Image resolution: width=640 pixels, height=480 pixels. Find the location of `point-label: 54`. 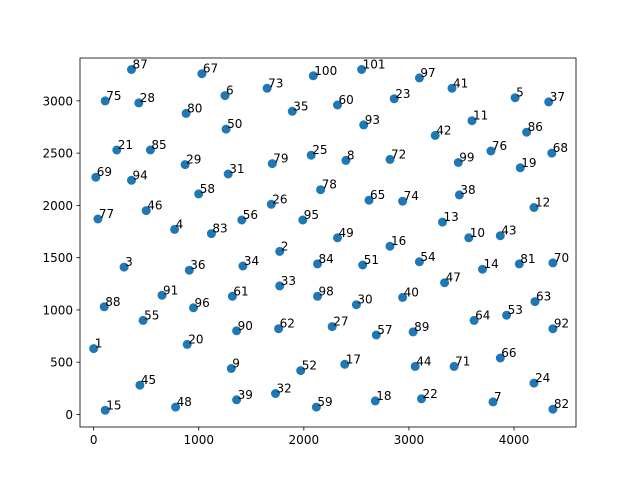

point-label: 54 is located at coordinates (427, 257).